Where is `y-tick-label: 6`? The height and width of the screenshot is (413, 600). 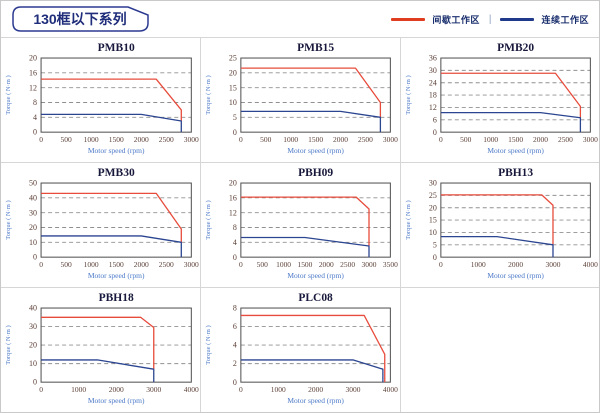
y-tick-label: 6 is located at coordinates (235, 327).